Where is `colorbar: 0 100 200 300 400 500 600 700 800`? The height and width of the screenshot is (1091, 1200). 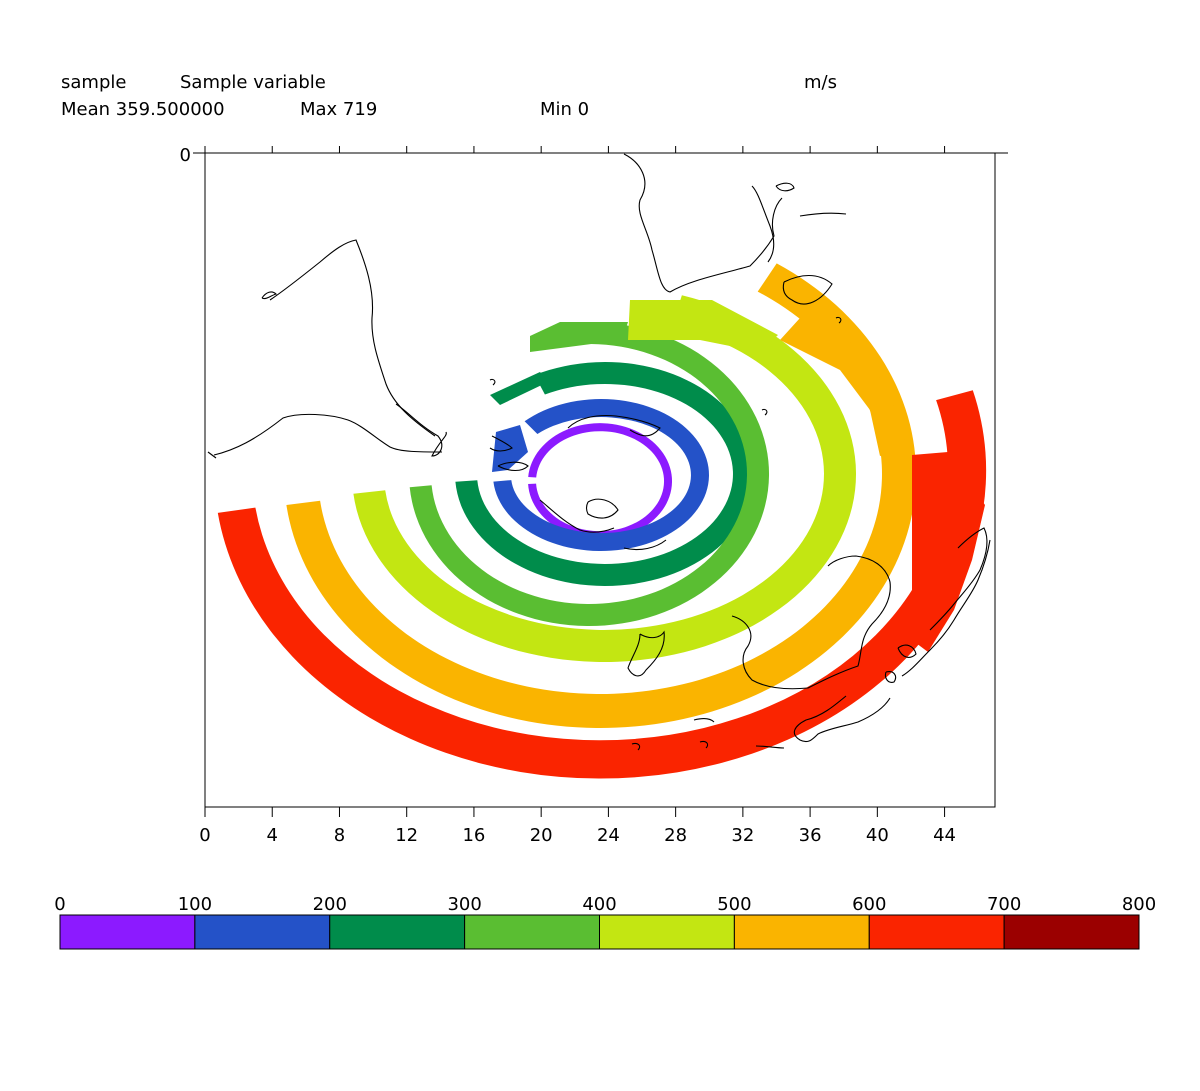
colorbar: 0 100 200 300 400 500 600 700 800 is located at coordinates (605, 922).